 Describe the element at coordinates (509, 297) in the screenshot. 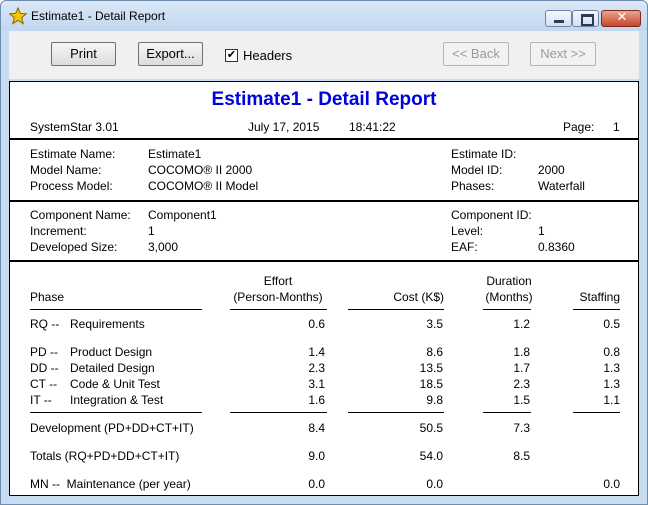

I see `duration-unit-header: (Months)` at that location.